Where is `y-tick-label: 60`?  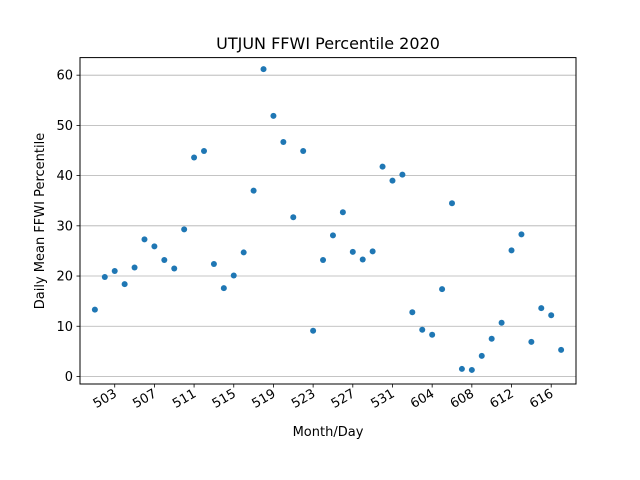 y-tick-label: 60 is located at coordinates (64, 76).